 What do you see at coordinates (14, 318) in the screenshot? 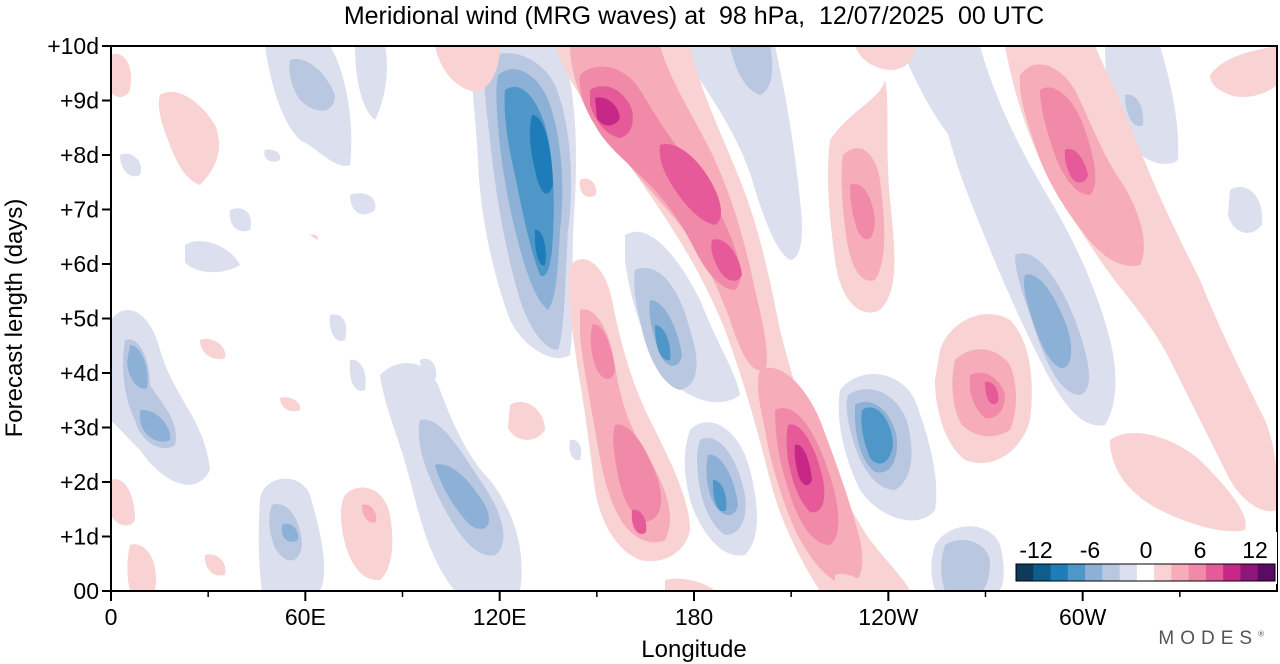
I see `y-axis-label: Forecast length (days)` at bounding box center [14, 318].